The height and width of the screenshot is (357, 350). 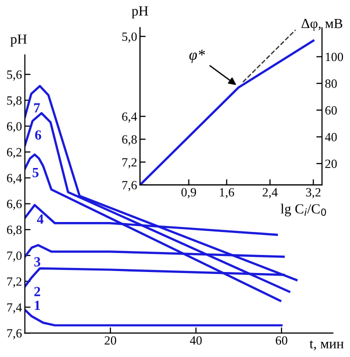 What do you see at coordinates (197, 57) in the screenshot?
I see `annotation: φ*` at bounding box center [197, 57].